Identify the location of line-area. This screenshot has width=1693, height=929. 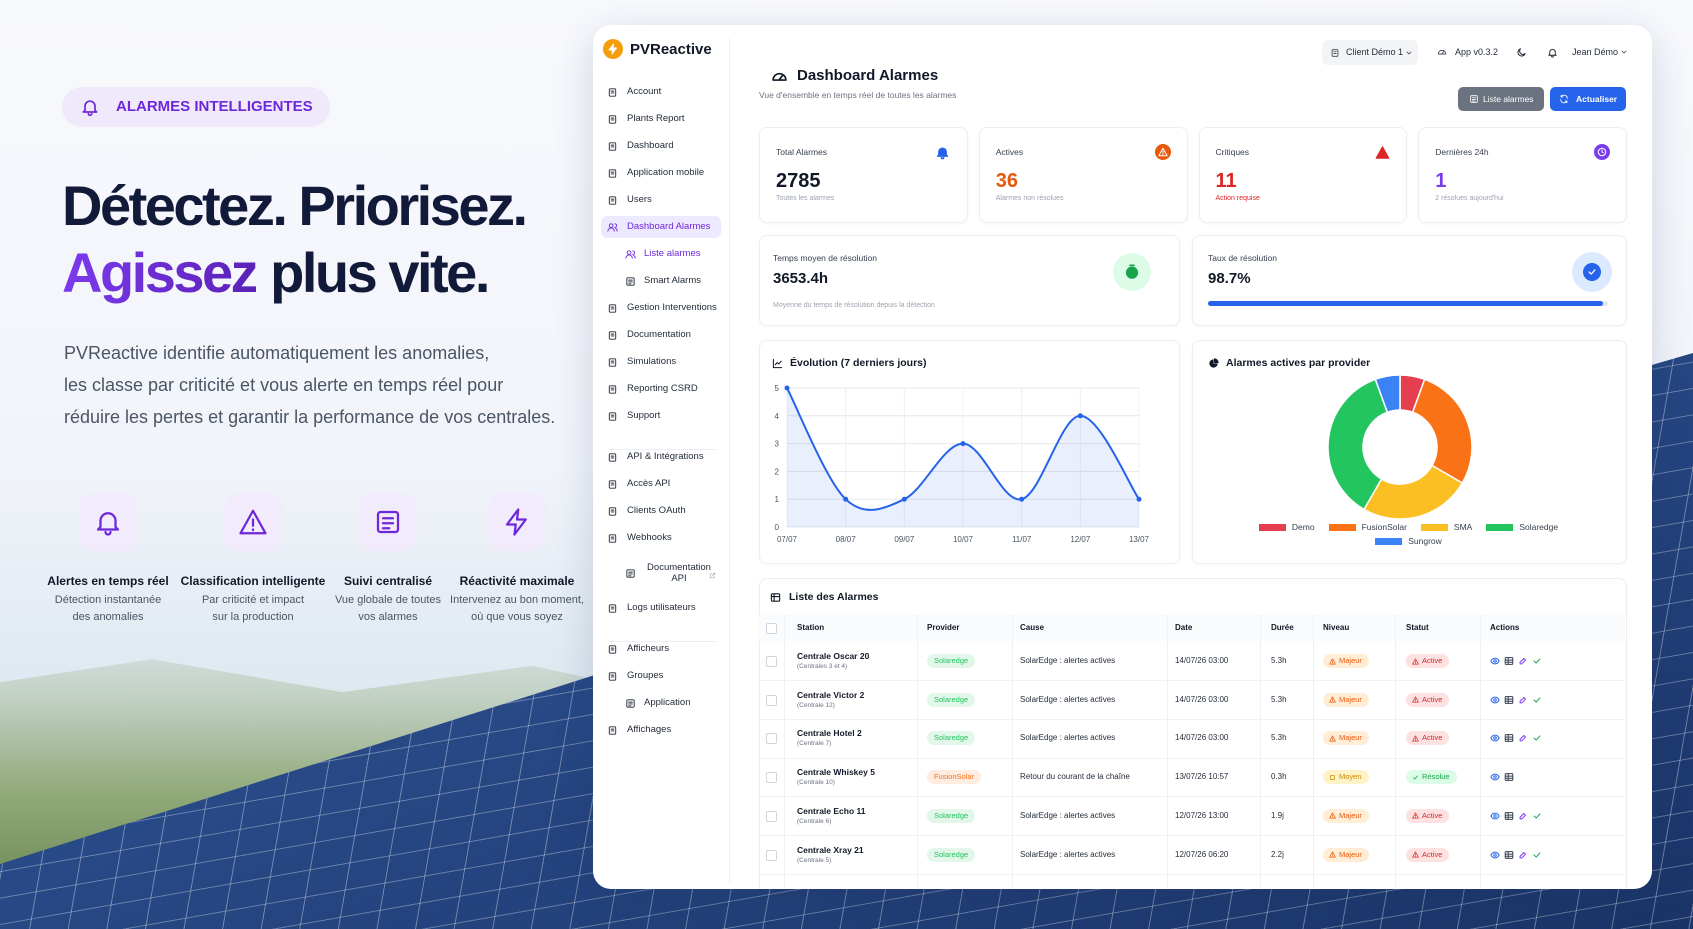
(963, 457).